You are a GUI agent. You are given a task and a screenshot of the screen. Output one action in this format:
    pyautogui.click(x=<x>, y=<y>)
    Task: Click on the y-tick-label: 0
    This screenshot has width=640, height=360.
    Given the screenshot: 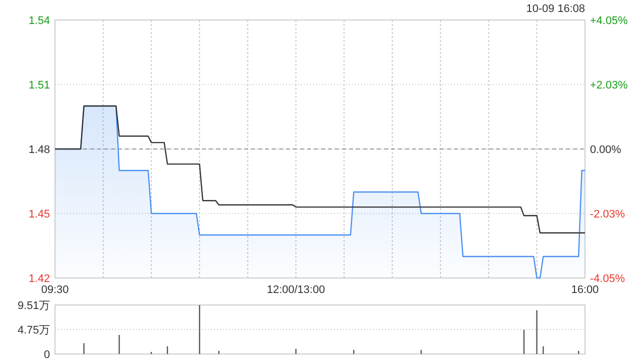 What is the action you would take?
    pyautogui.click(x=47, y=354)
    